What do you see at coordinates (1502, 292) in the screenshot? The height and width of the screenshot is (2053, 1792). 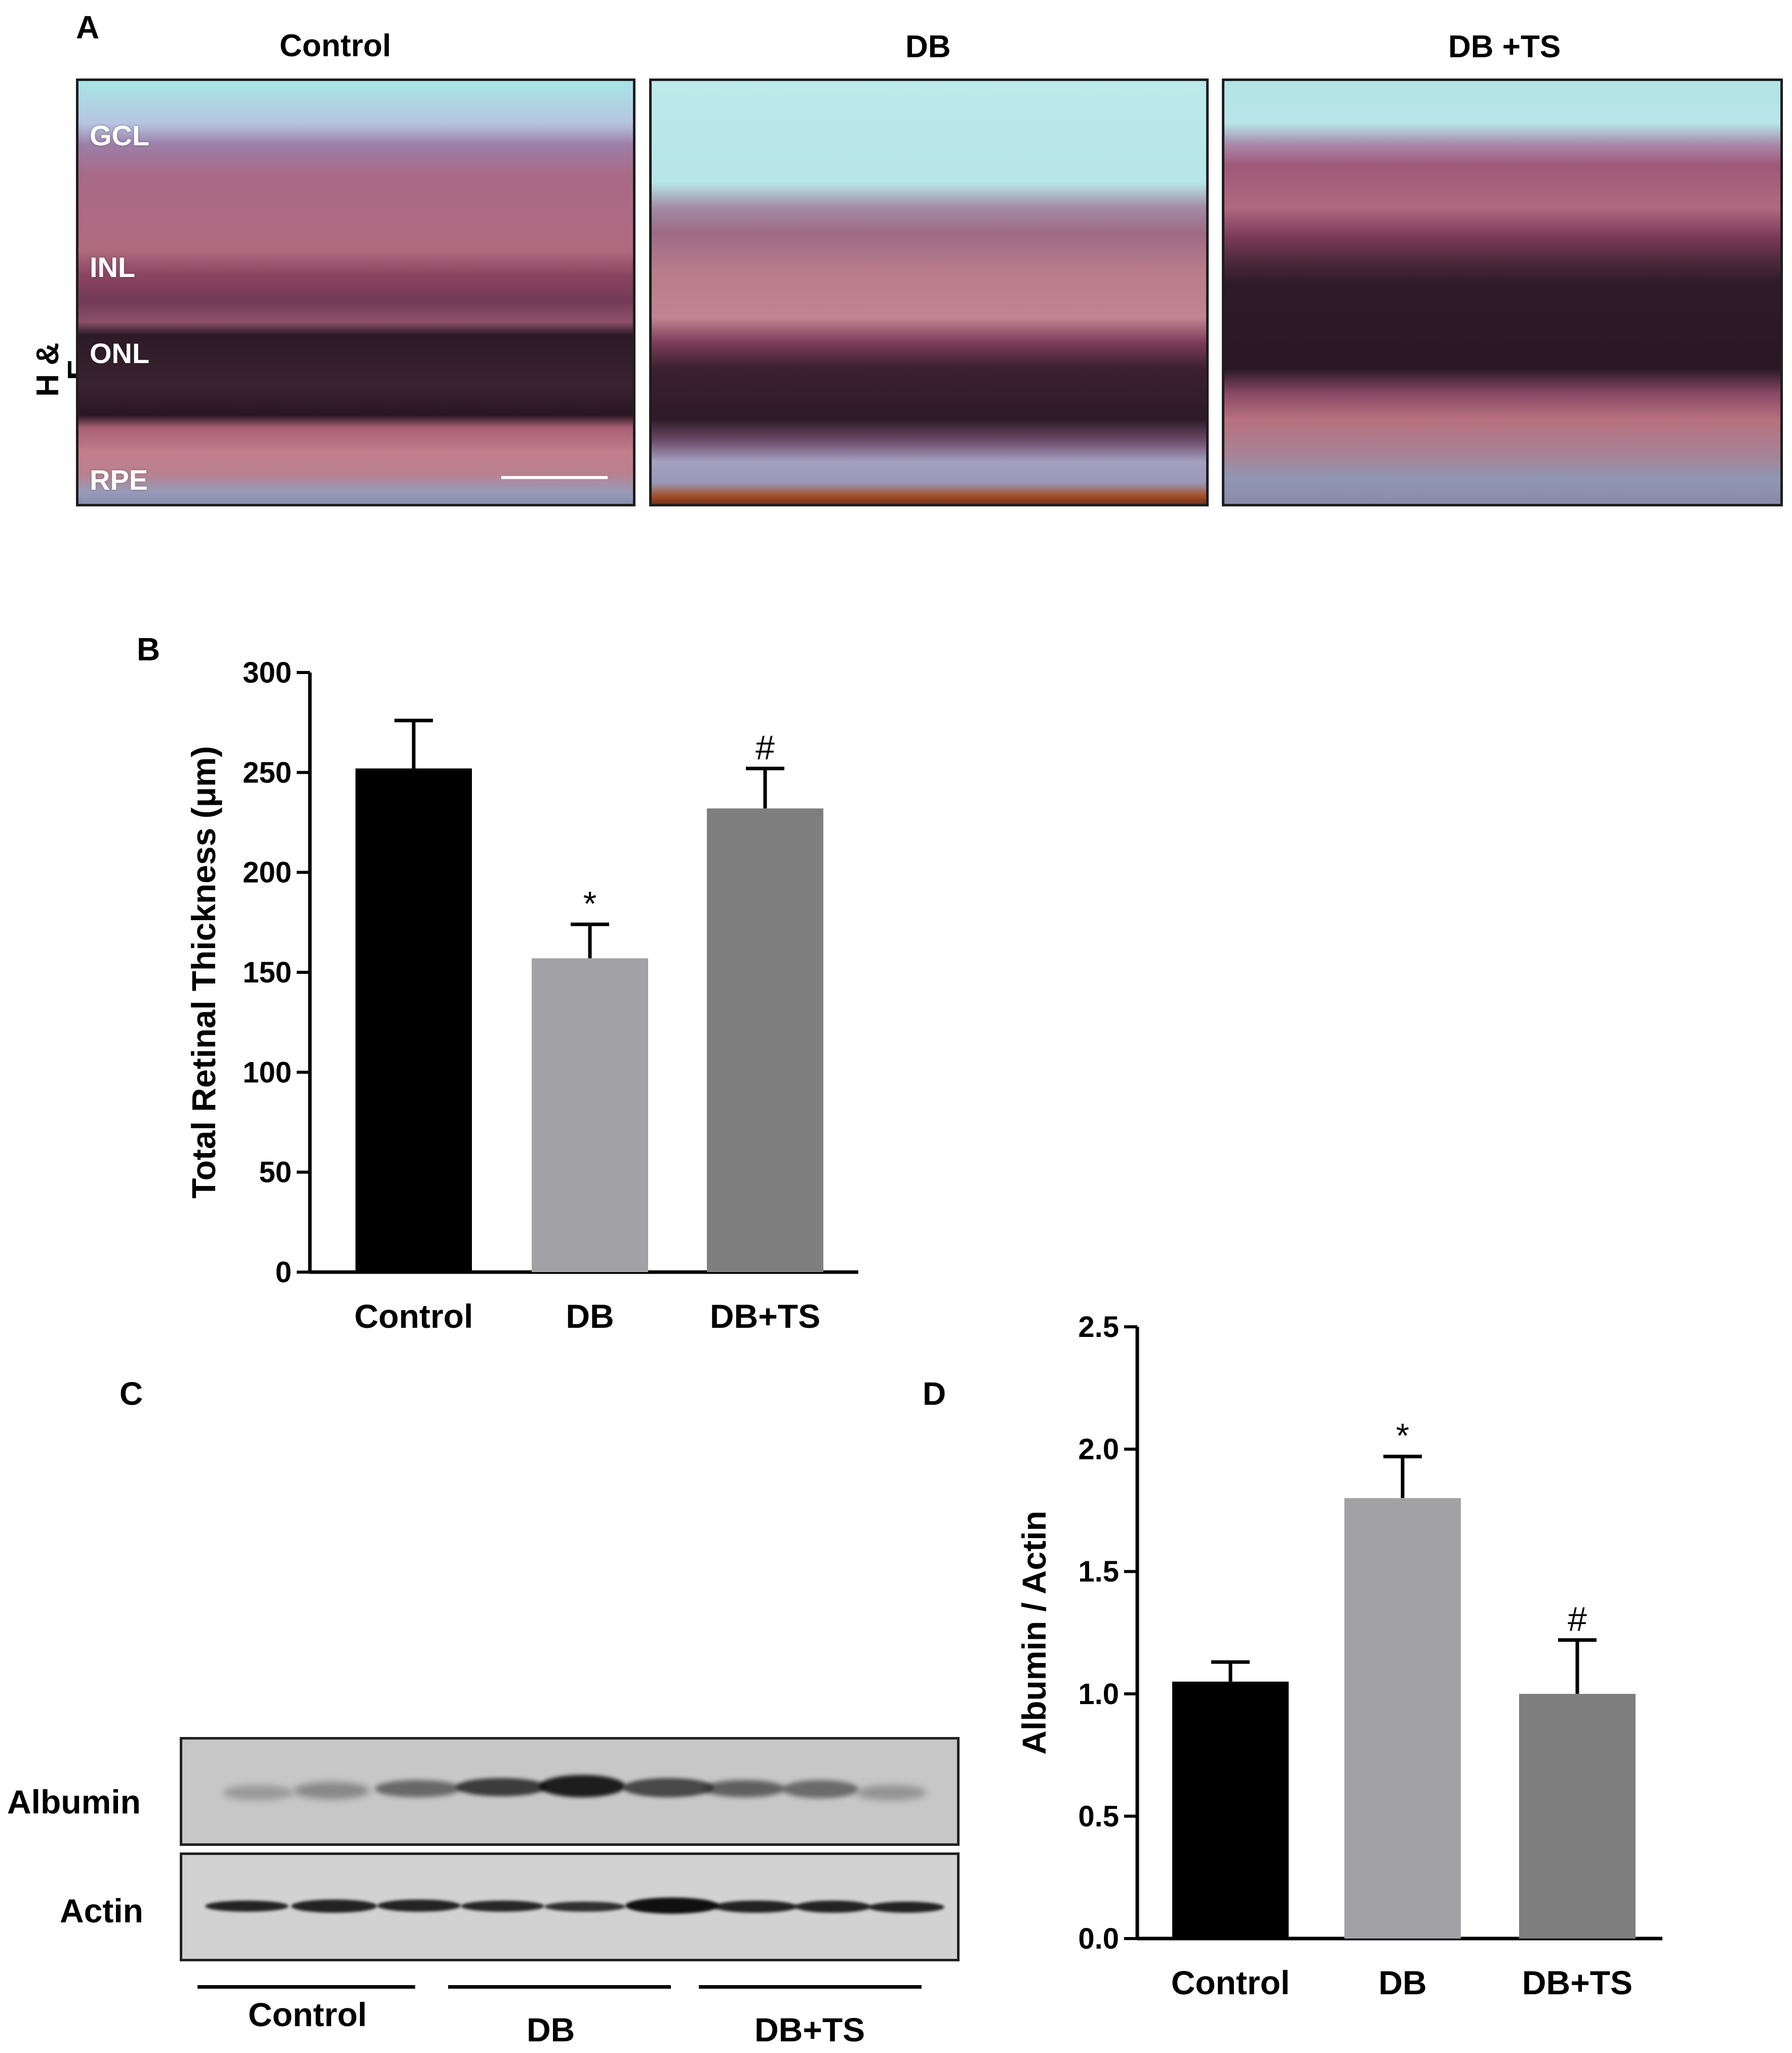 I see `micrograph-db-ts` at bounding box center [1502, 292].